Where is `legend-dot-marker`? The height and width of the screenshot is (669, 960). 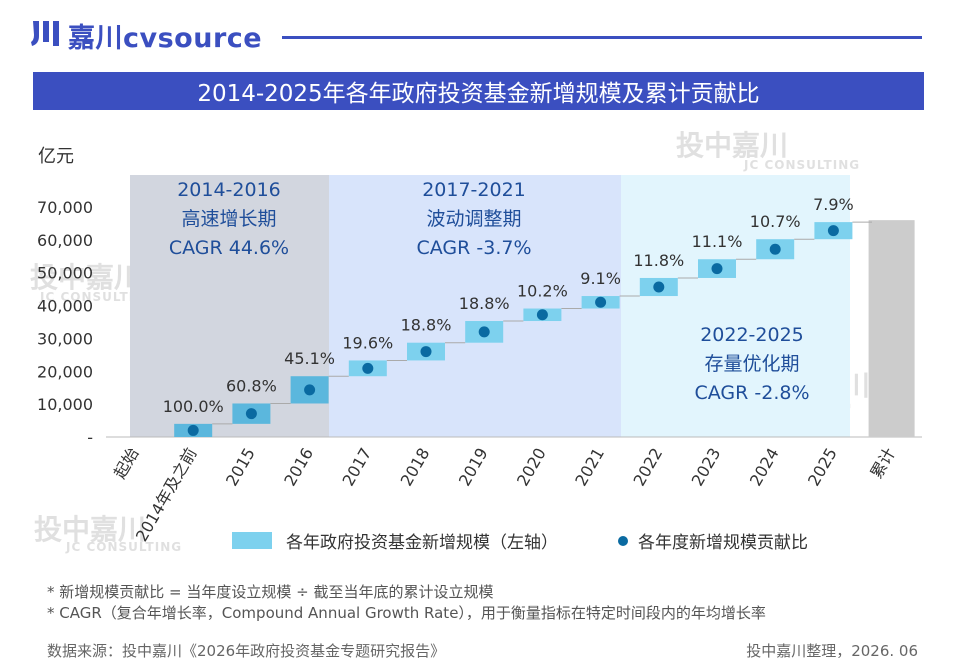 legend-dot-marker is located at coordinates (623, 540).